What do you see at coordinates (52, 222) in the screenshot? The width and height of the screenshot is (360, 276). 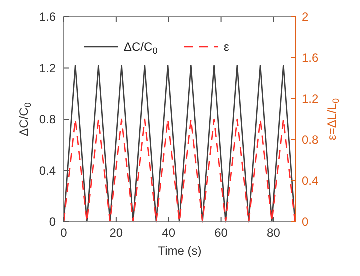 I see `y-tick-label: 0` at bounding box center [52, 222].